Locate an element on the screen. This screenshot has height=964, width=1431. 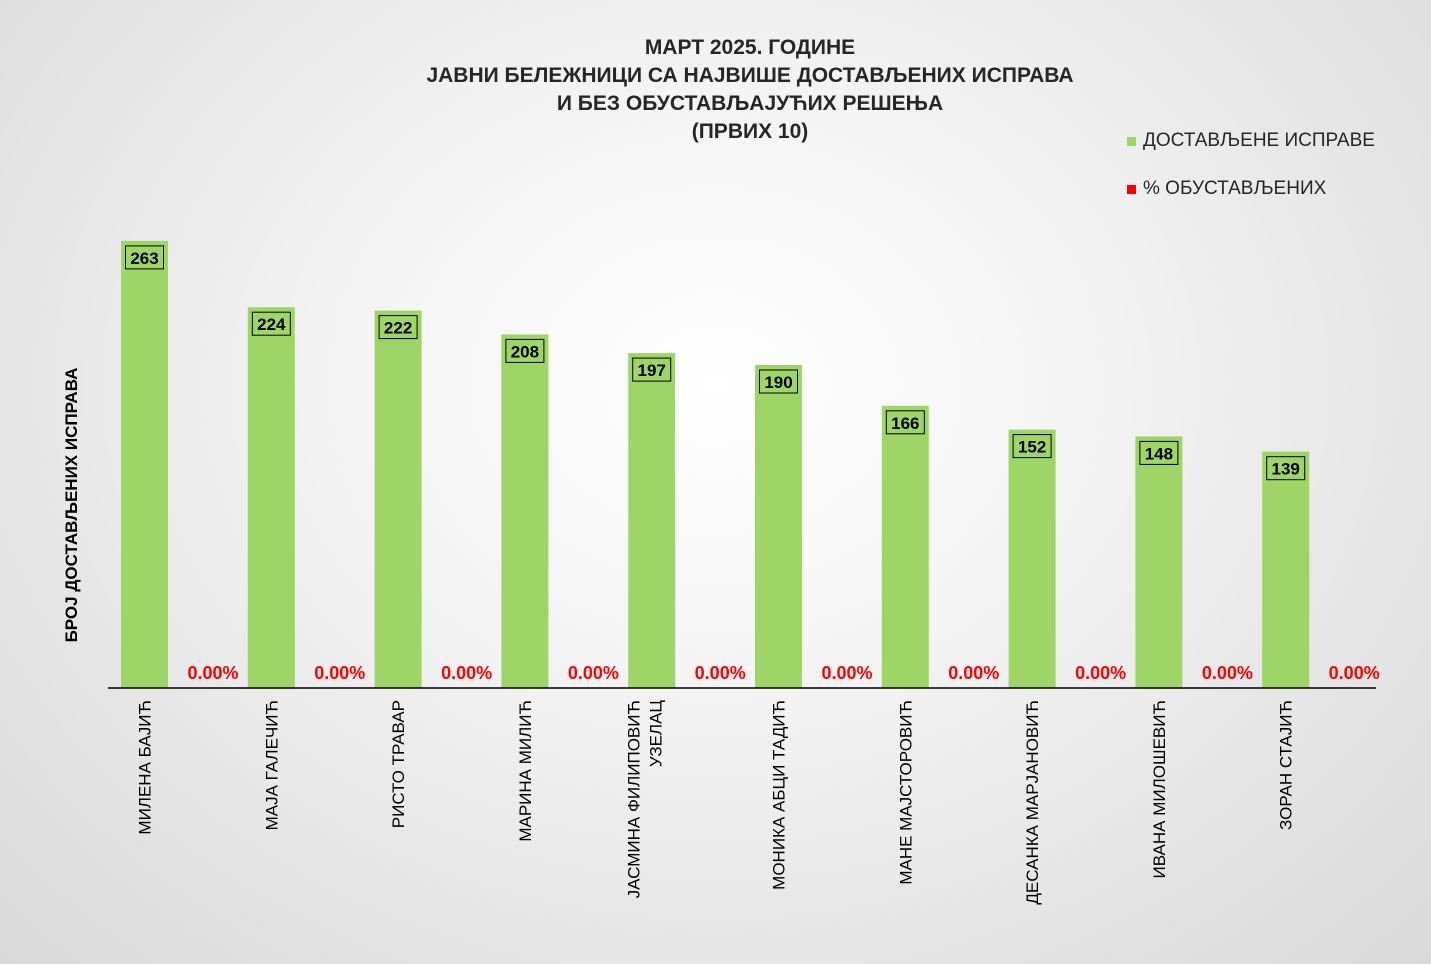
category-label-2: МАЈА ГАЛЕЧИЋ is located at coordinates (271, 765).